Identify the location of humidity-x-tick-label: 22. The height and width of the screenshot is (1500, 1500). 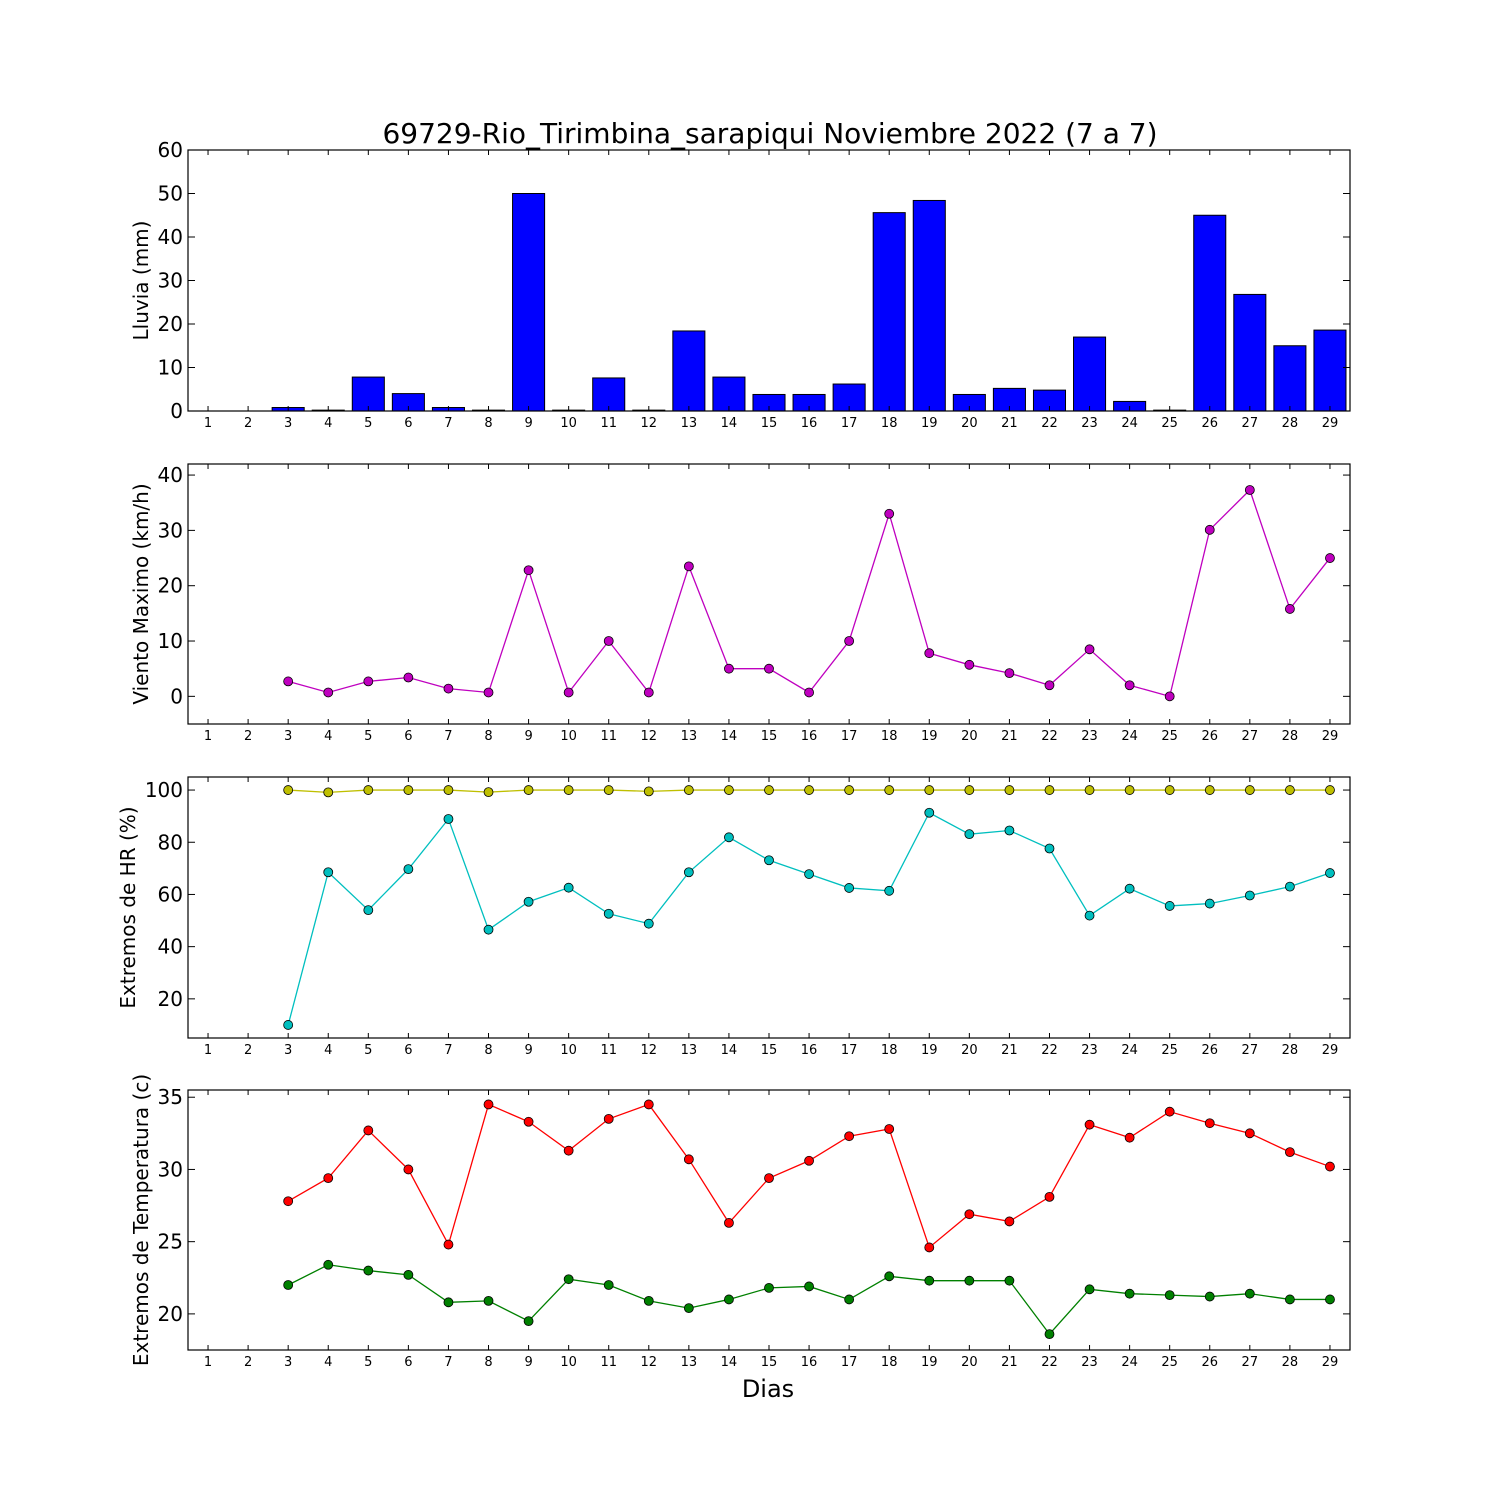
(1049, 1050).